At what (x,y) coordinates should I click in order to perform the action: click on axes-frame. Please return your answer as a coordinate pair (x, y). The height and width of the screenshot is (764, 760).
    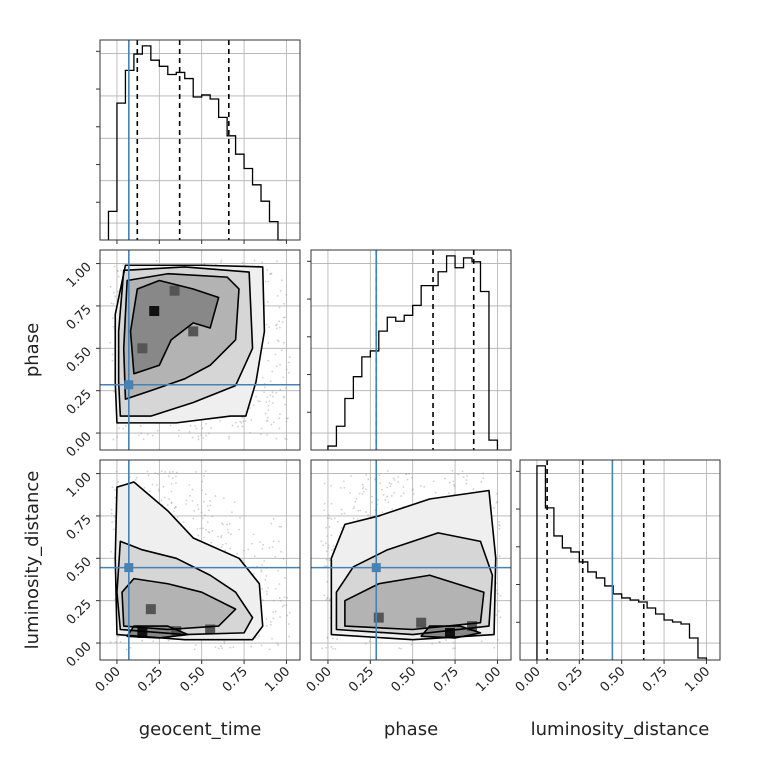
    Looking at the image, I should click on (620, 560).